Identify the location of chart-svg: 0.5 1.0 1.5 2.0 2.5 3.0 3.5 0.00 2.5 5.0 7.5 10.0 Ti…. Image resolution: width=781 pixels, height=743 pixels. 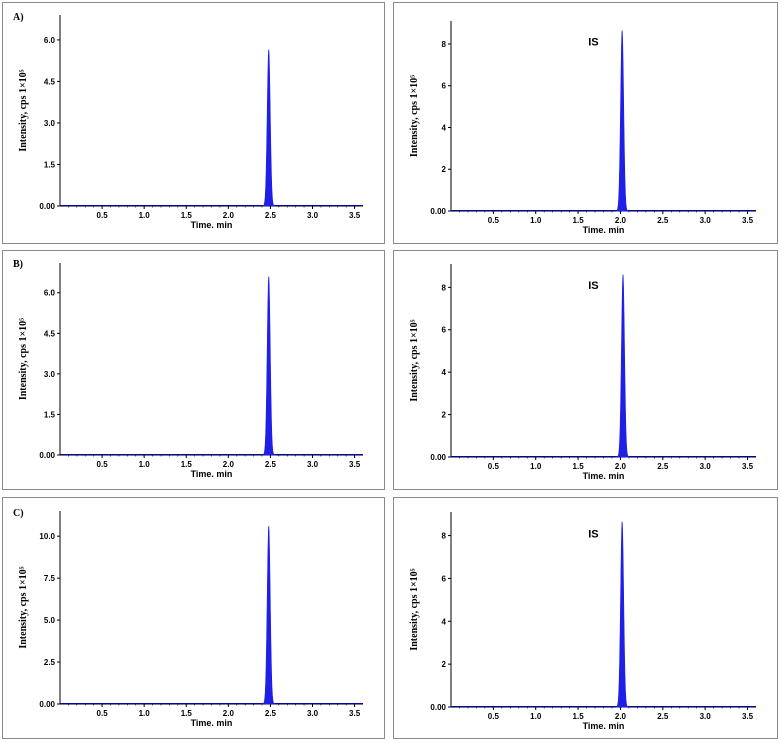
(190, 619).